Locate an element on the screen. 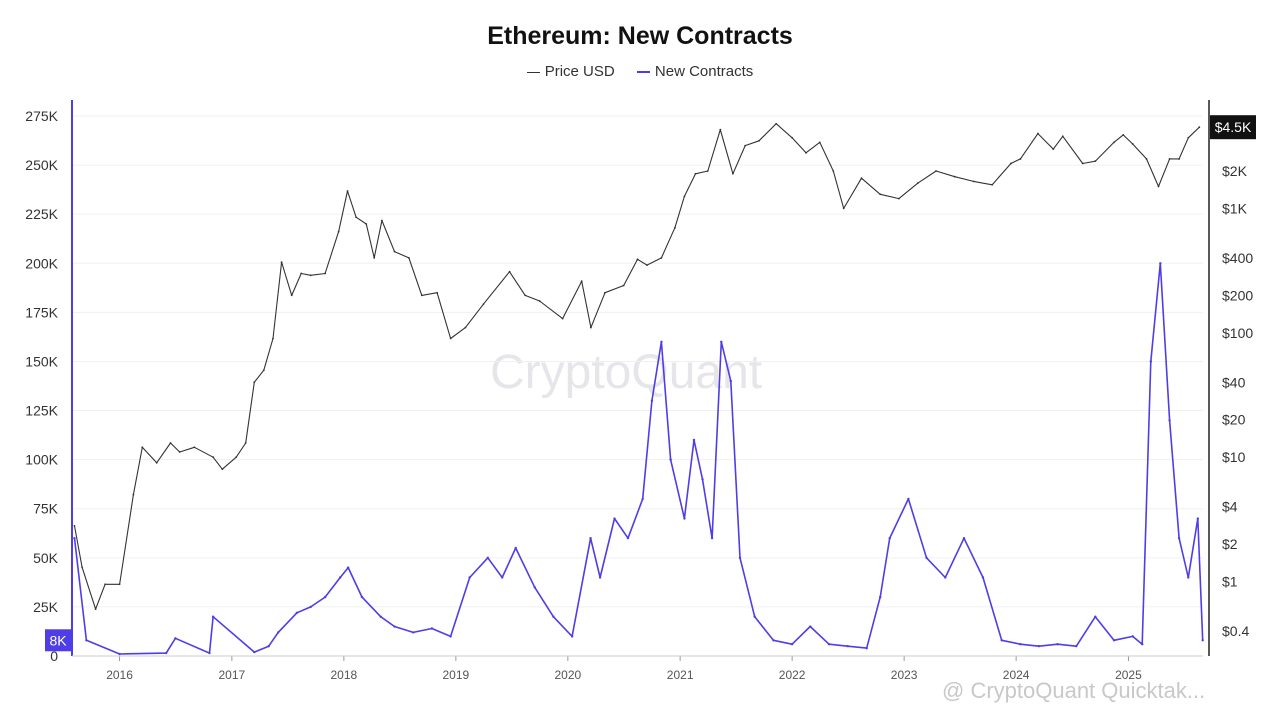 The height and width of the screenshot is (720, 1280). y-left-tick-label: 175K is located at coordinates (41, 312).